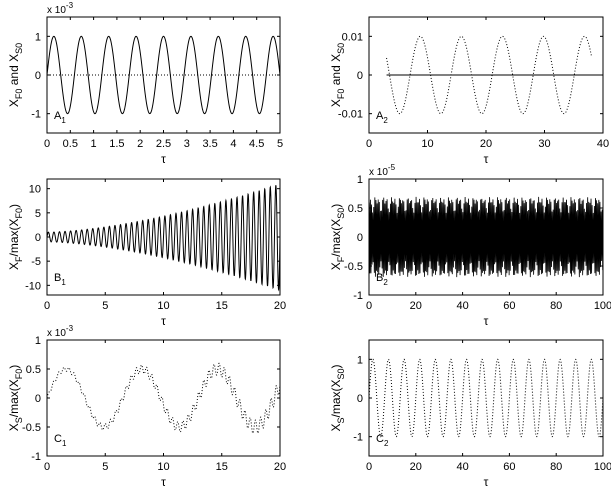  Describe the element at coordinates (94, 144) in the screenshot. I see `x-tick-label: 1` at that location.